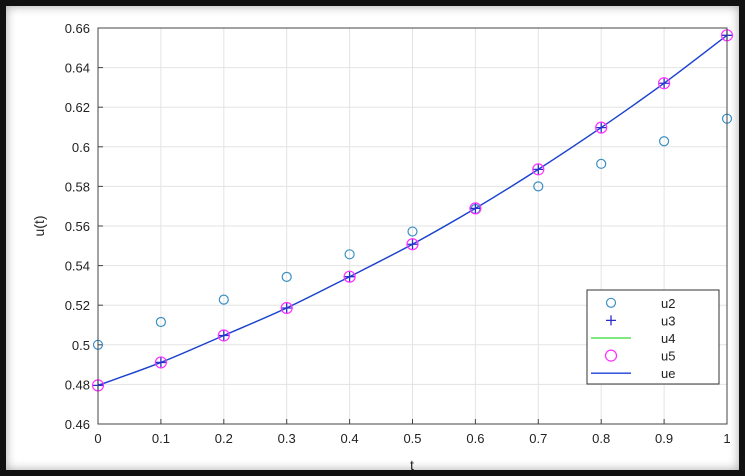 The height and width of the screenshot is (476, 745). I want to click on x-tick-label: 0.5, so click(412, 438).